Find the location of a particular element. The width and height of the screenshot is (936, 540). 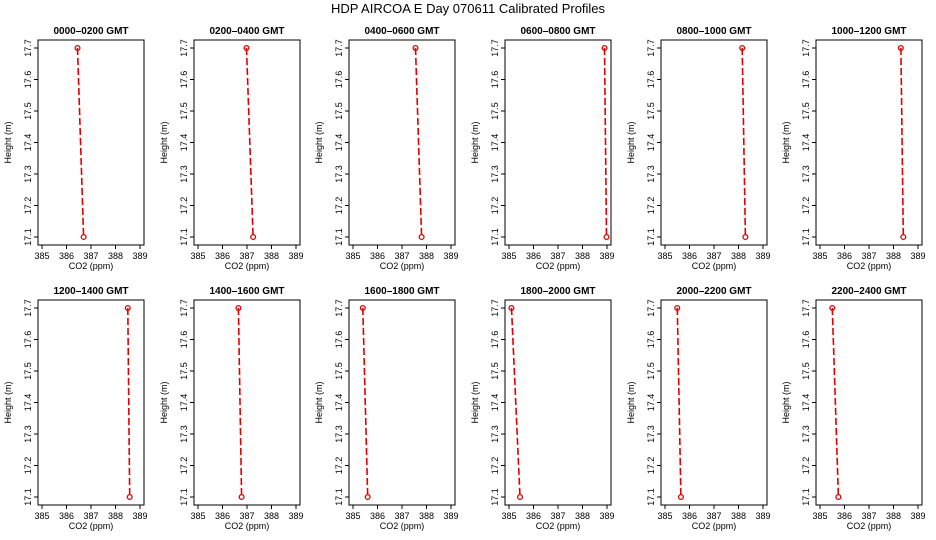

panel-title: 1400–1600 GMT is located at coordinates (246, 291).